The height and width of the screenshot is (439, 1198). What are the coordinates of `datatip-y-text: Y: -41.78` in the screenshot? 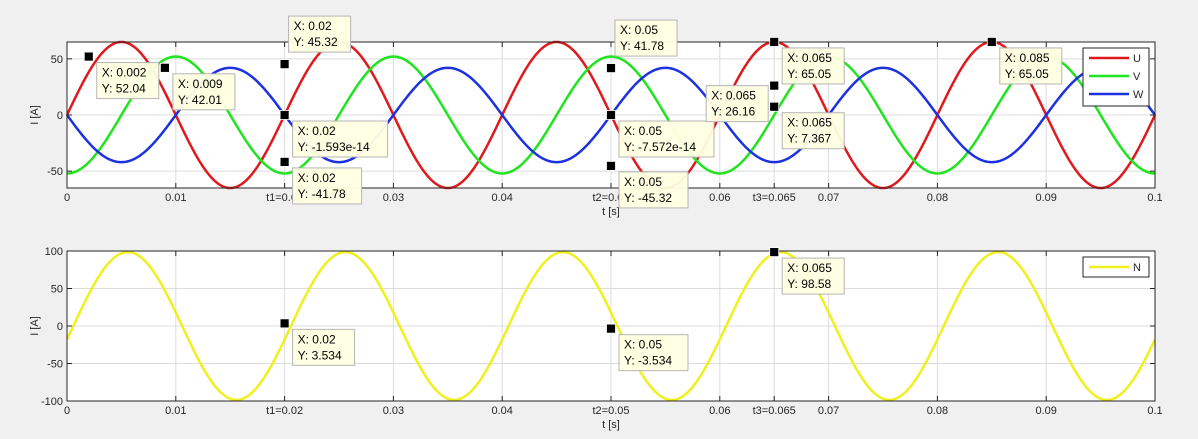 It's located at (322, 194).